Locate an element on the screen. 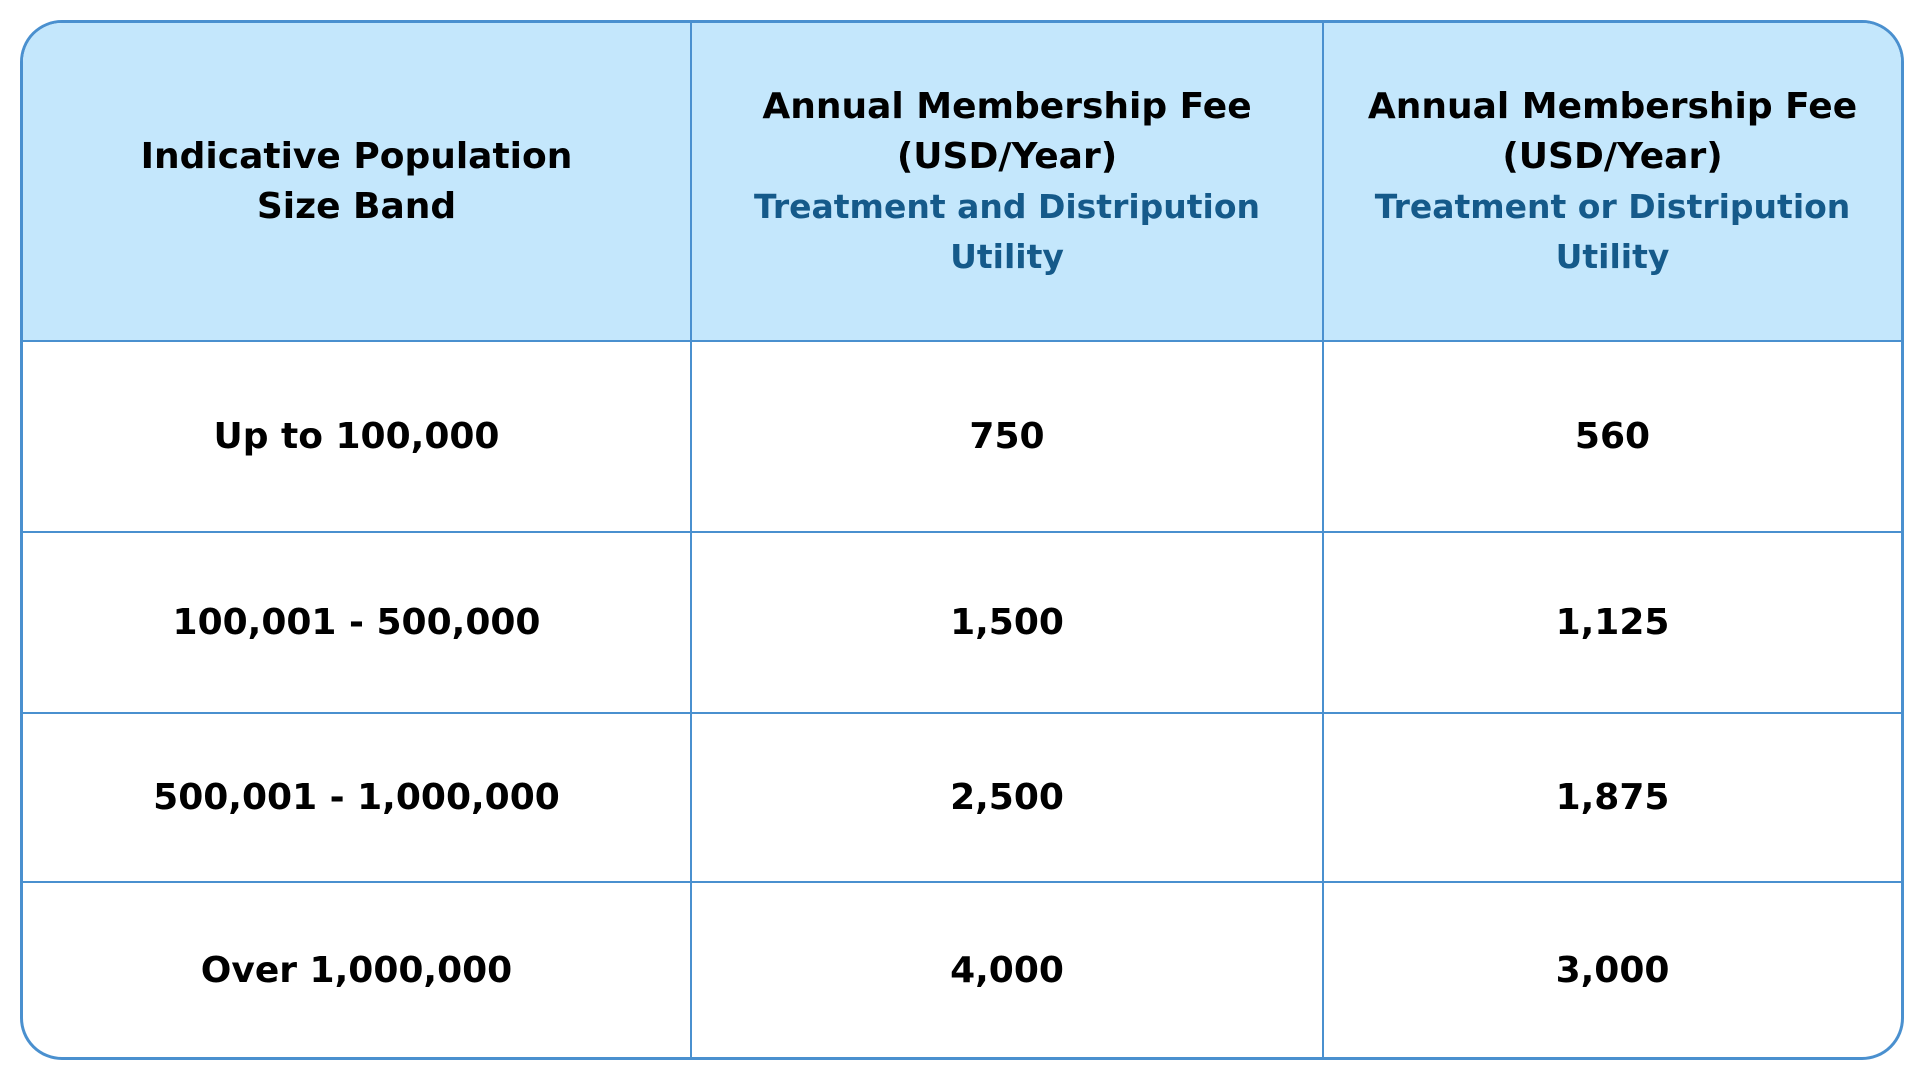  cell-population-band: 500,001 - 1,000,000 is located at coordinates (357, 797).